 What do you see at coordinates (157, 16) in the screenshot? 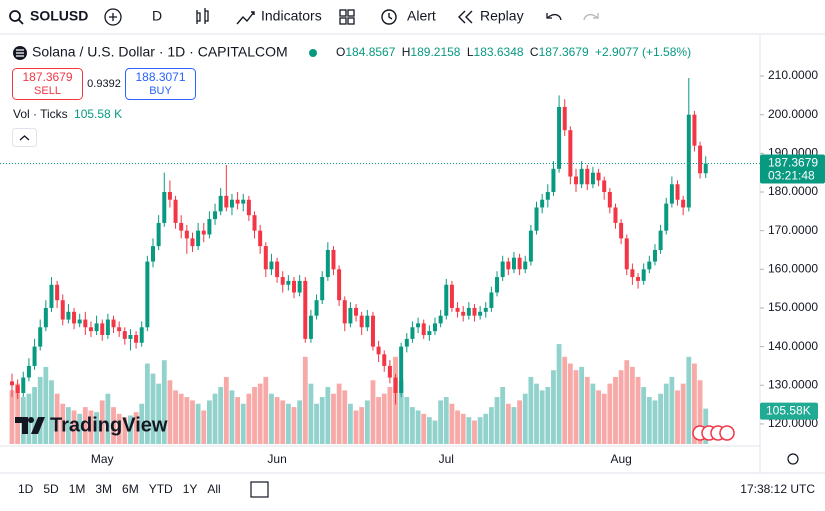
I see `interval: D` at bounding box center [157, 16].